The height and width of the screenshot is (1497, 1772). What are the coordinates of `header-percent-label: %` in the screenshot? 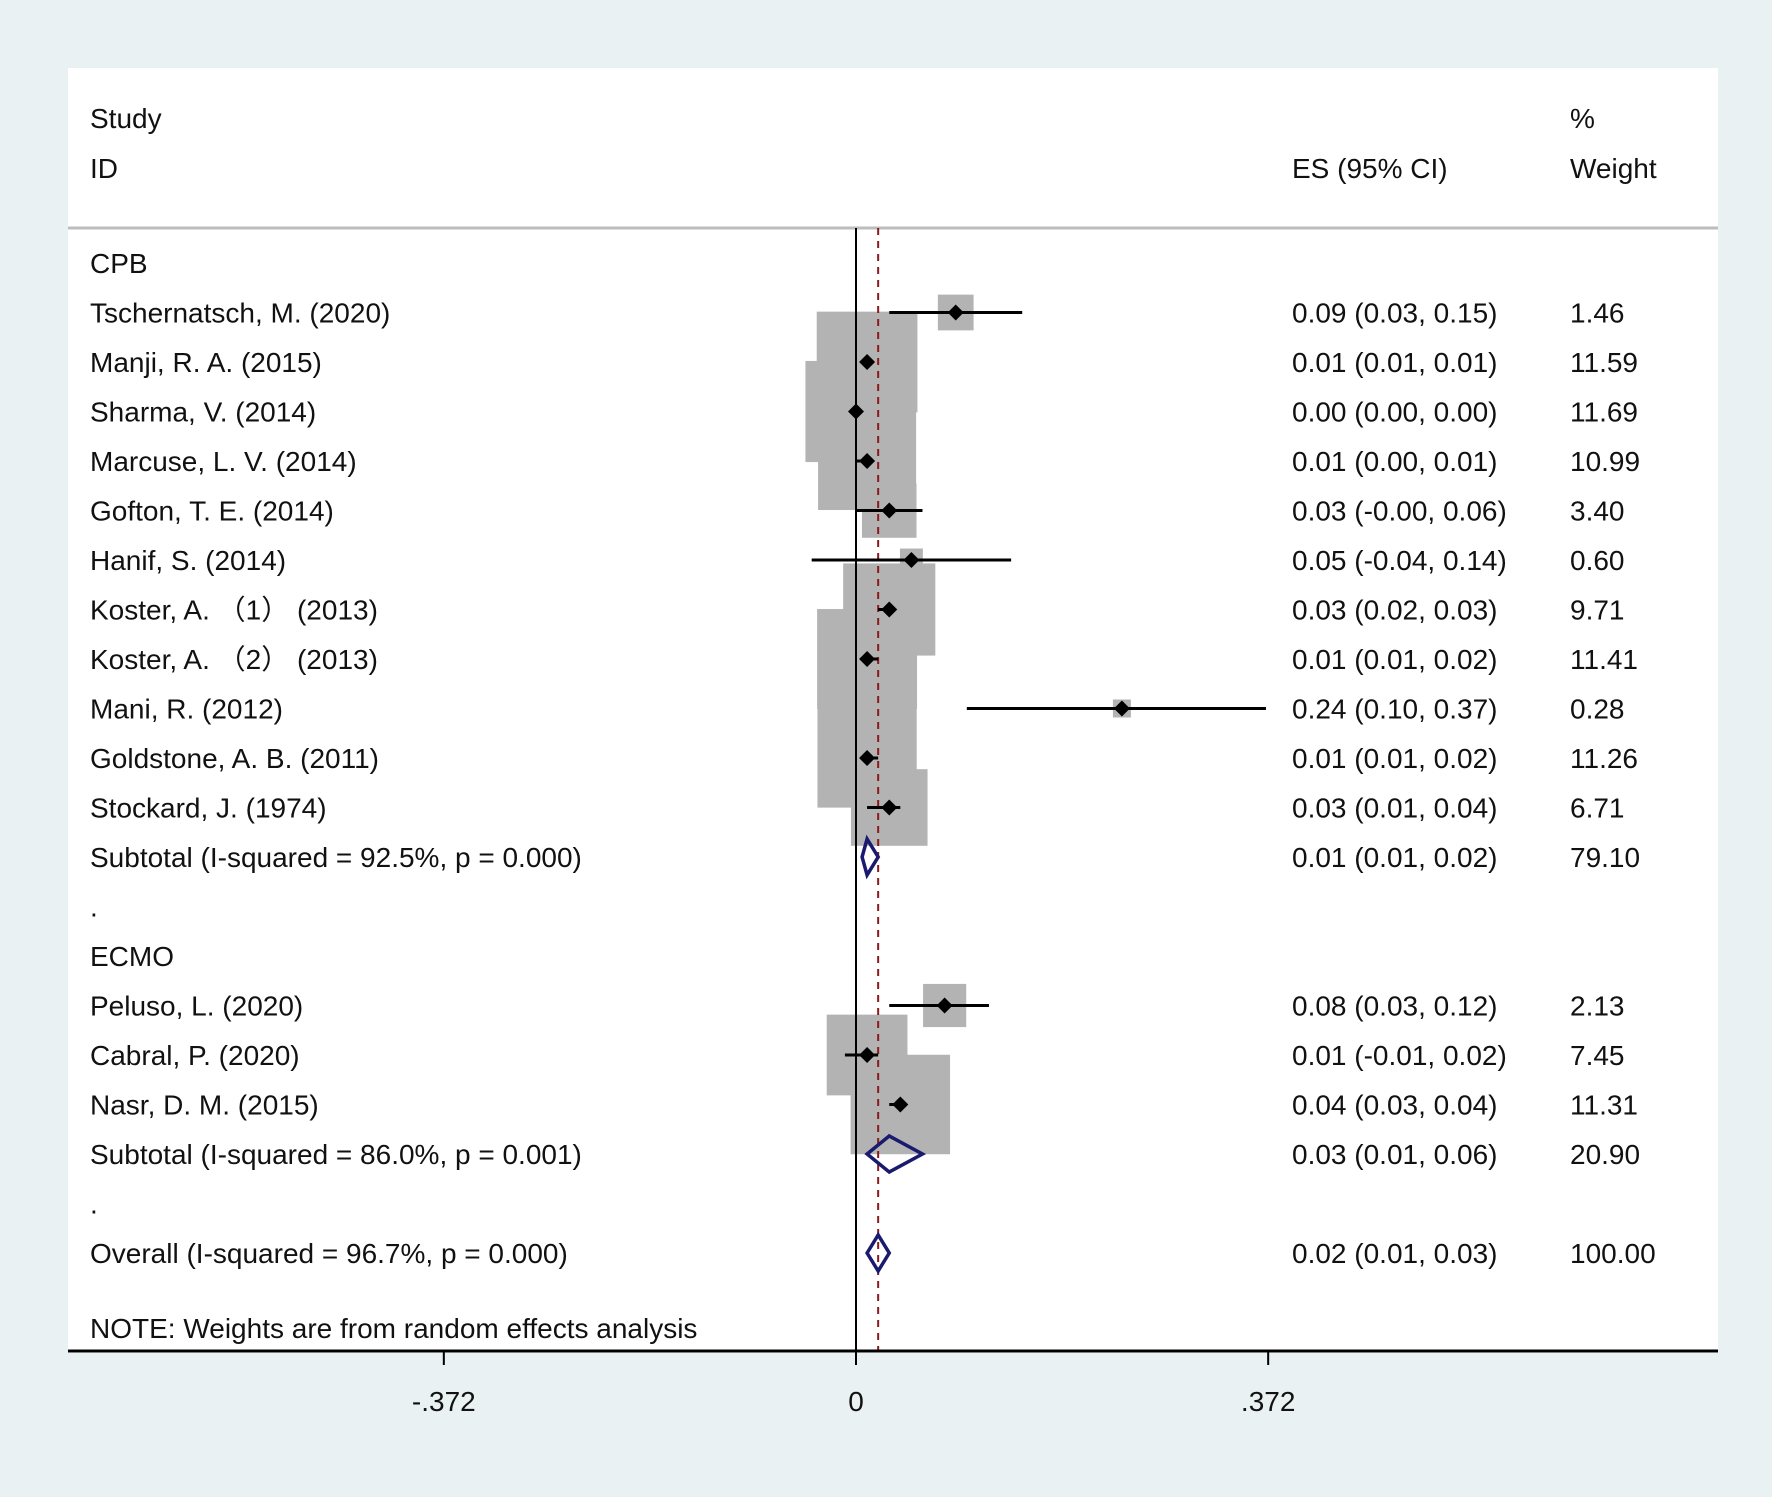 It's located at (1582, 118).